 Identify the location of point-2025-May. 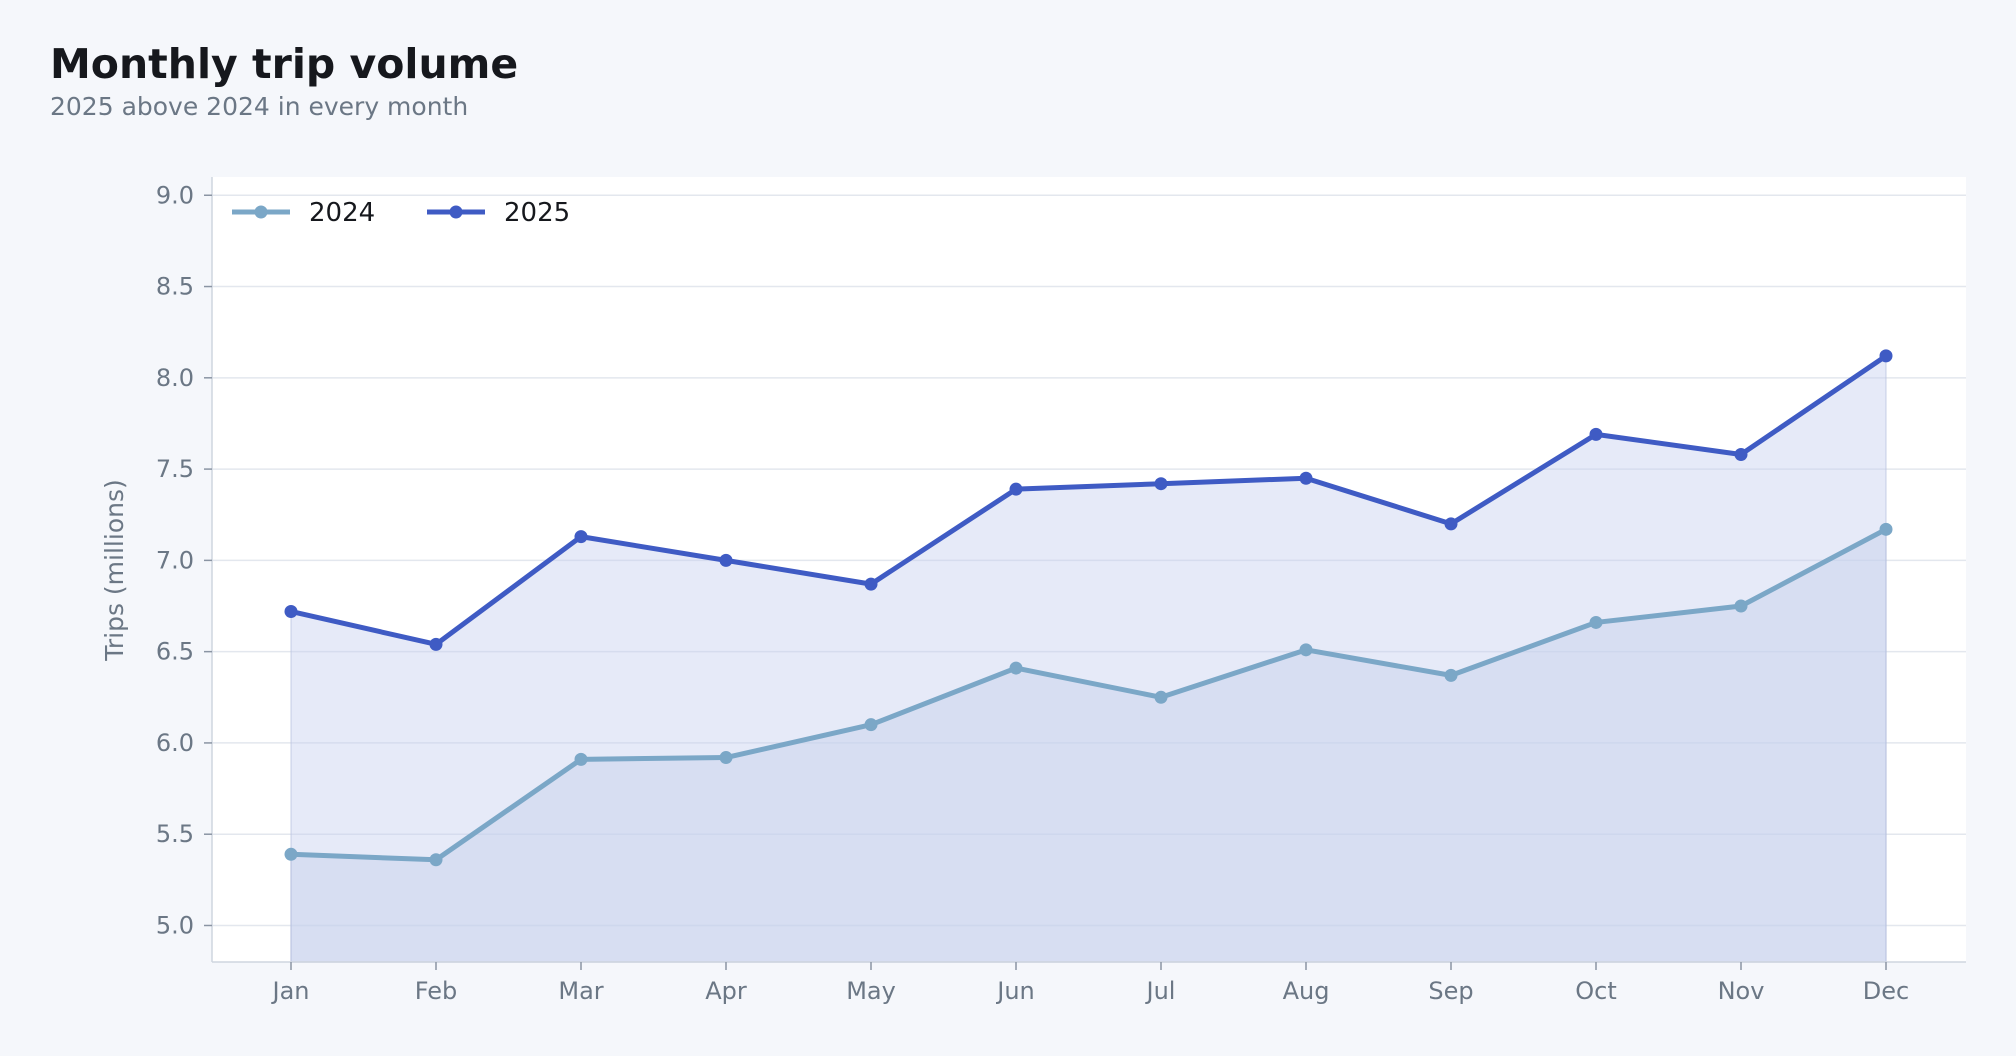
(871, 584).